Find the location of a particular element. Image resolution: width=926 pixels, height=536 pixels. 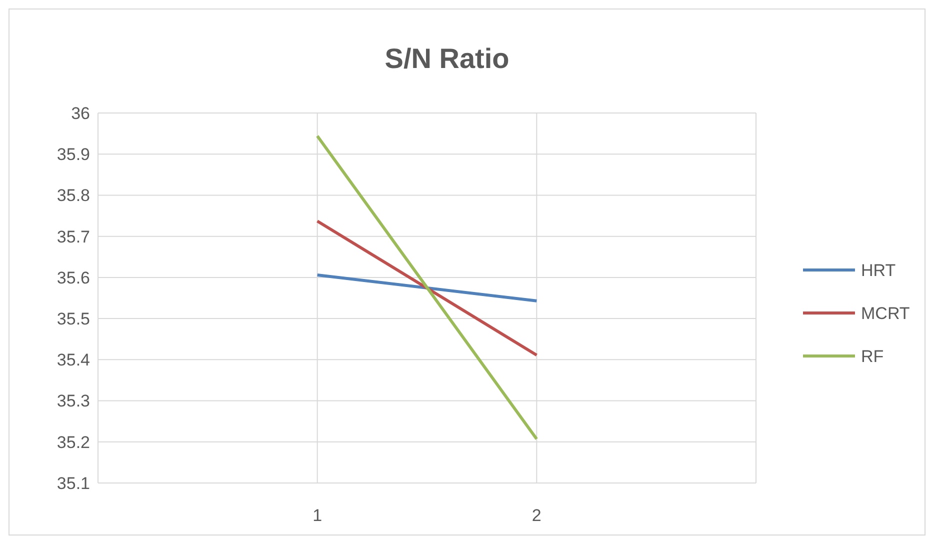

chart-title: S/N Ratio is located at coordinates (447, 58).